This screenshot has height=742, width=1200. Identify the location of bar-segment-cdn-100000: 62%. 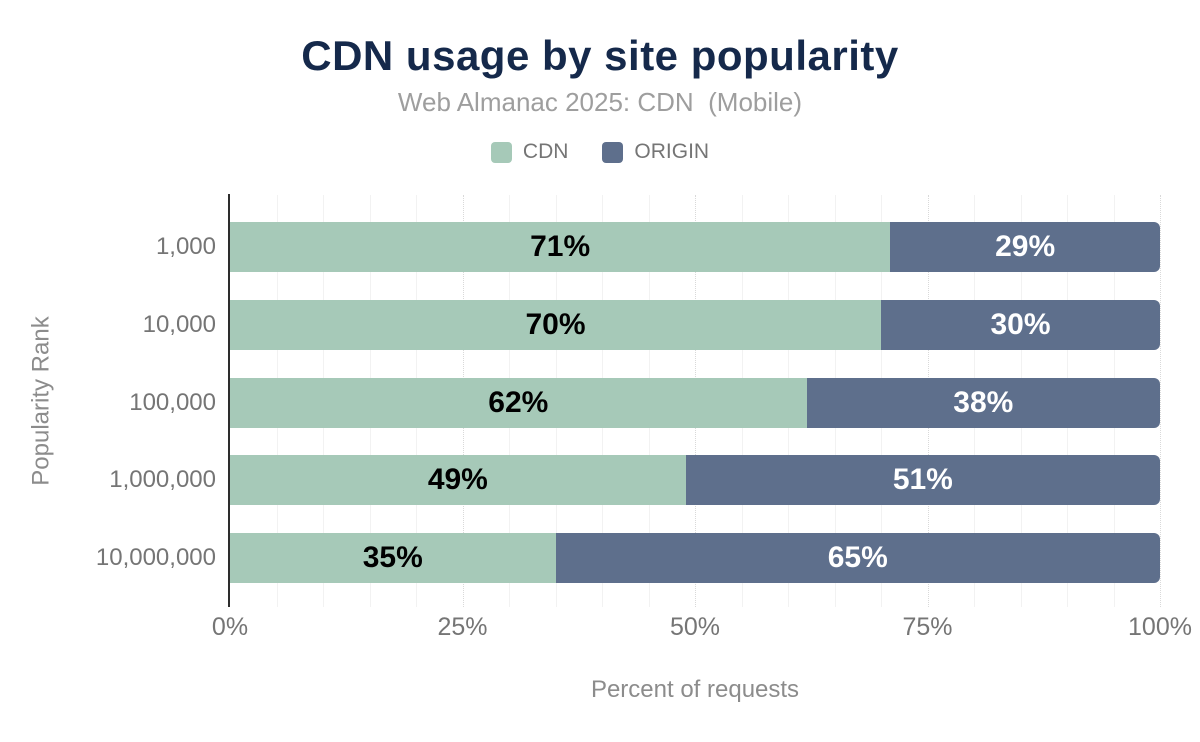
(518, 402).